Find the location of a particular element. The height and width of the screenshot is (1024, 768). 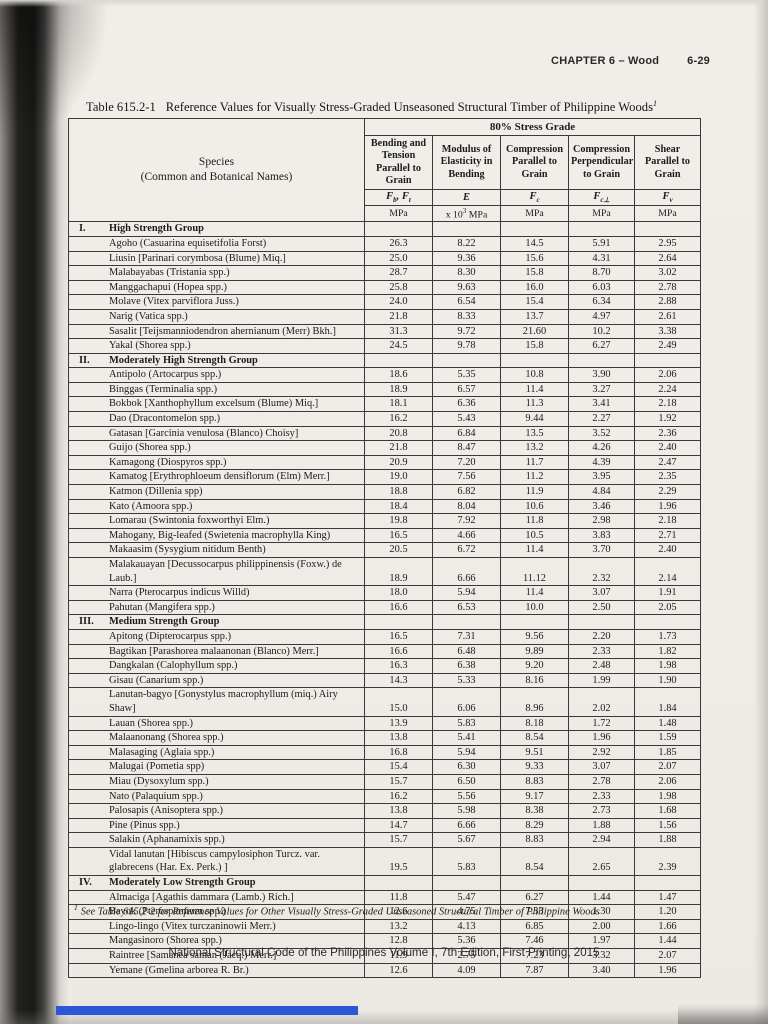

value-cell: 5.35 is located at coordinates (466, 375).